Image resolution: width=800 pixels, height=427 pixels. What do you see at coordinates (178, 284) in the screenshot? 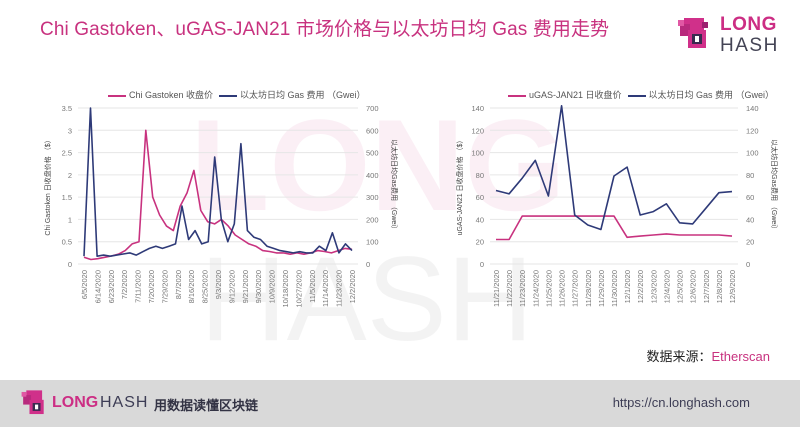
I see `x-tick-label: 8/7/2020` at bounding box center [178, 284].